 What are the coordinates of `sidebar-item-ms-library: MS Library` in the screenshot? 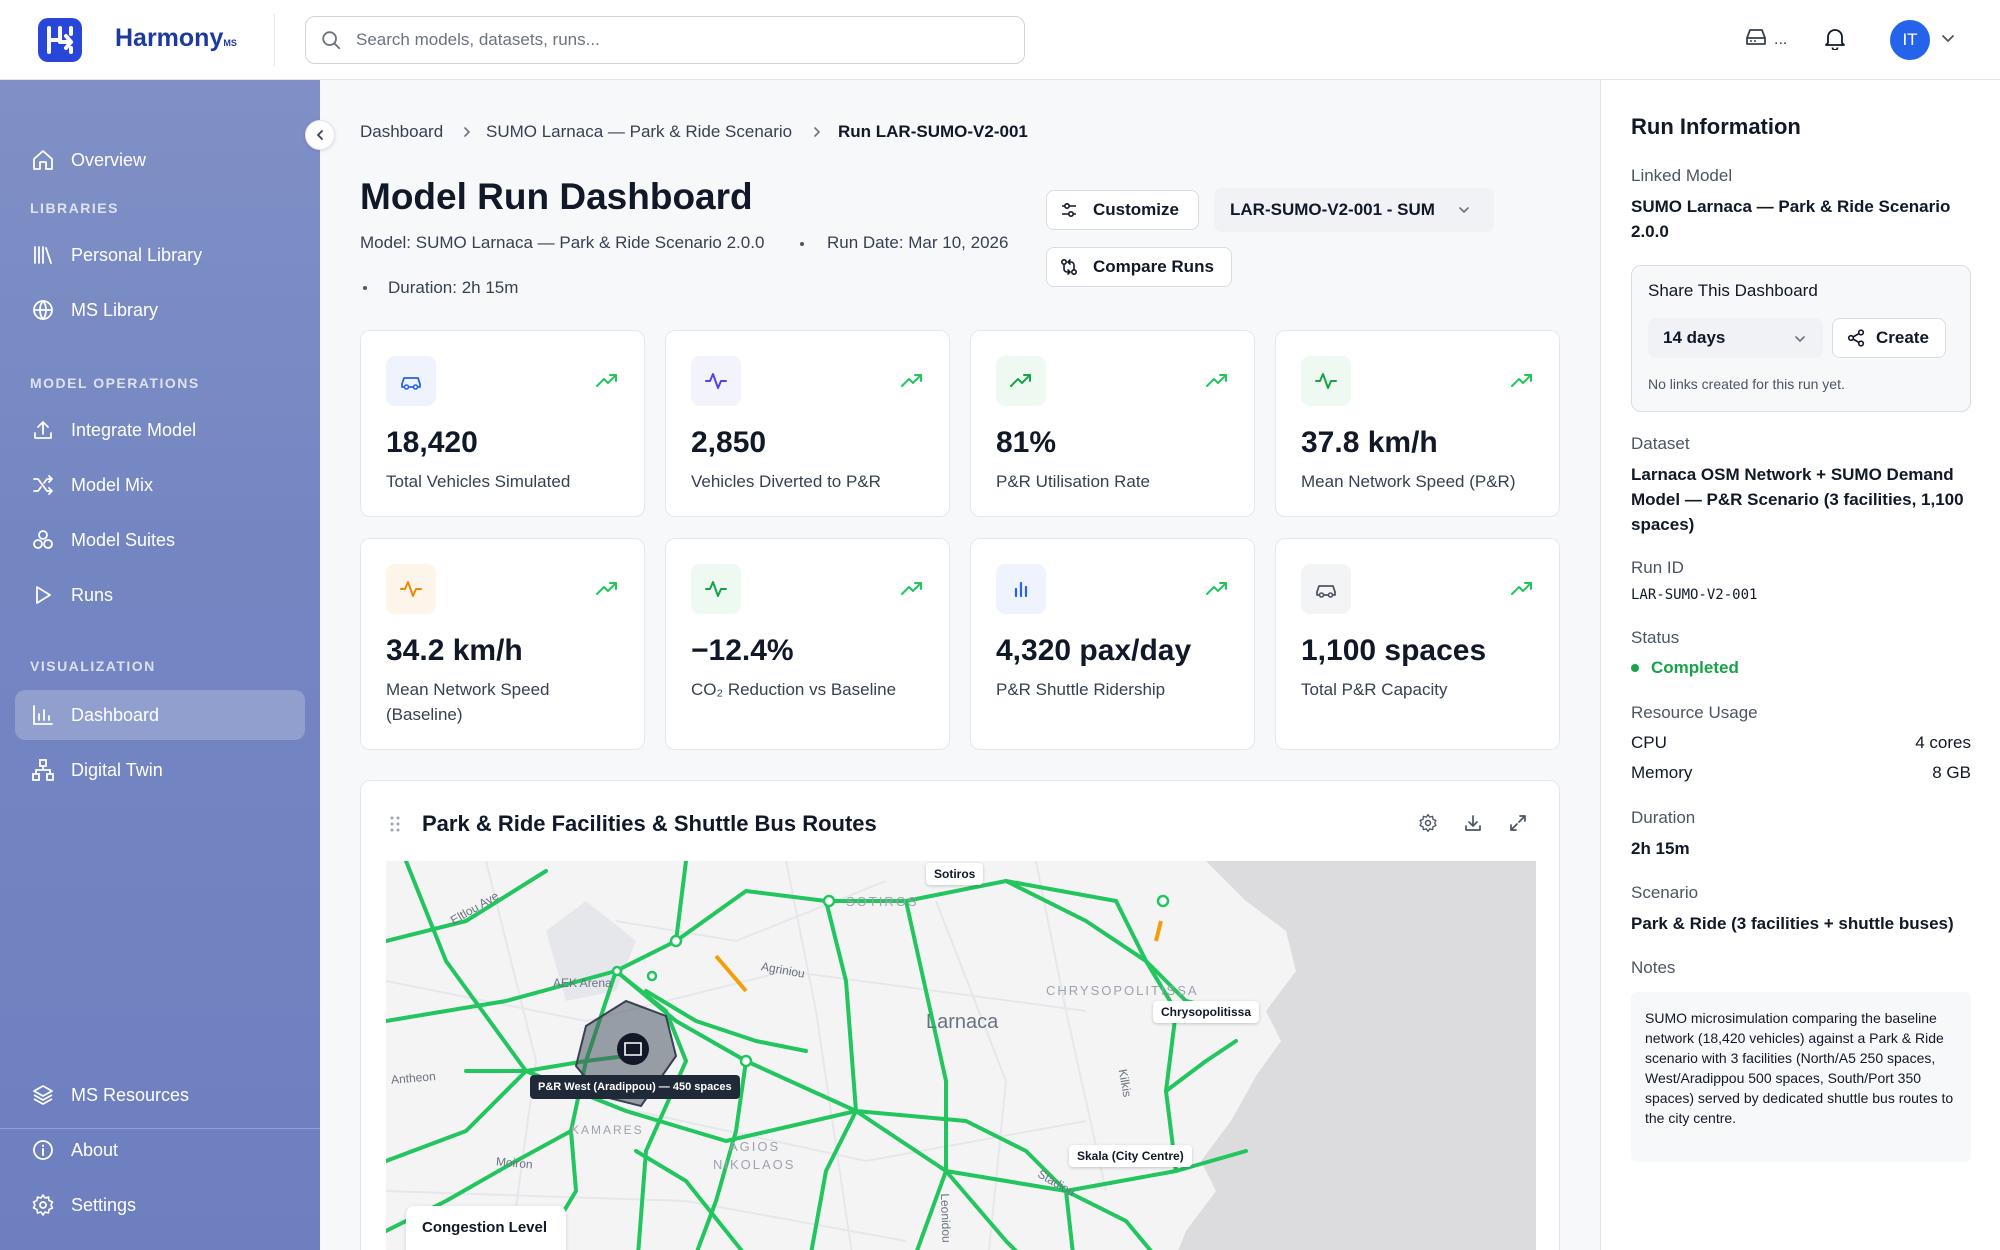 It's located at (160, 310).